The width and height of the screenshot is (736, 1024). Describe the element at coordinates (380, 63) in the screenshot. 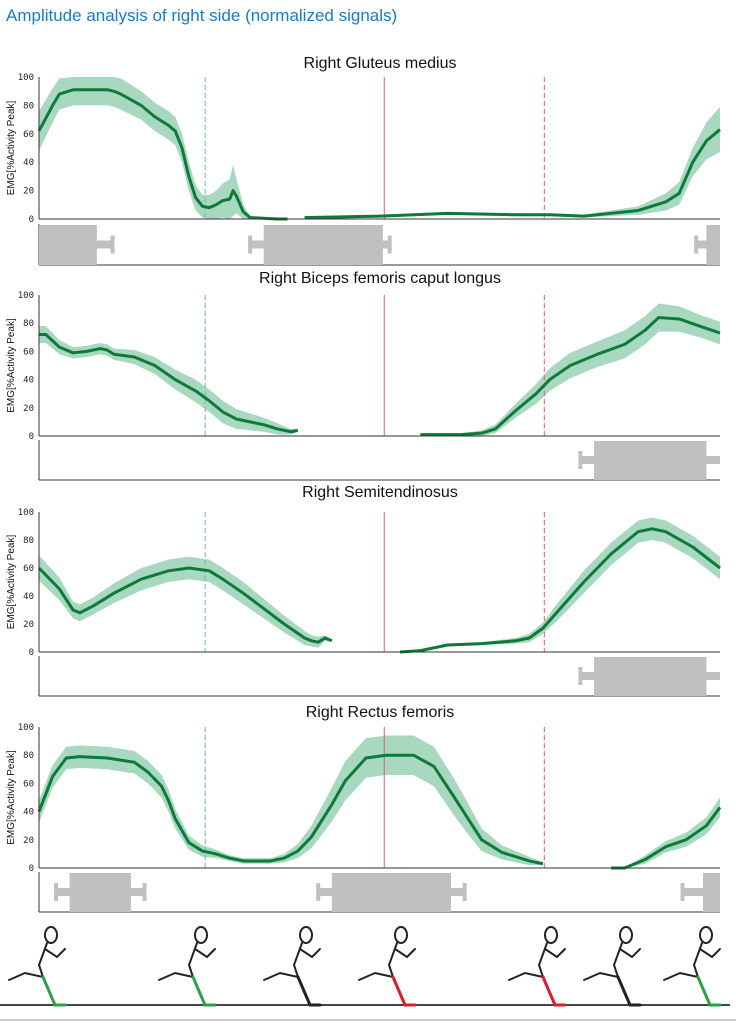

I see `chart-title: Right Gluteus medius` at that location.